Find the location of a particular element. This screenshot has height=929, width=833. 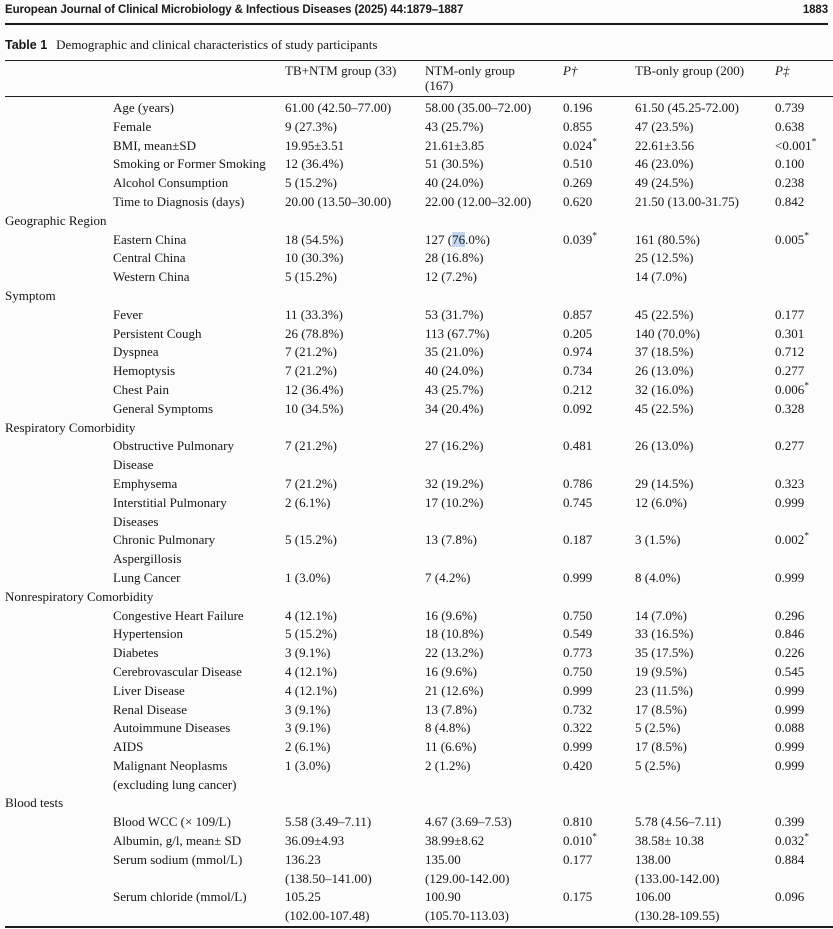

row-label: Serum chloride (mmol/L) is located at coordinates (180, 897).